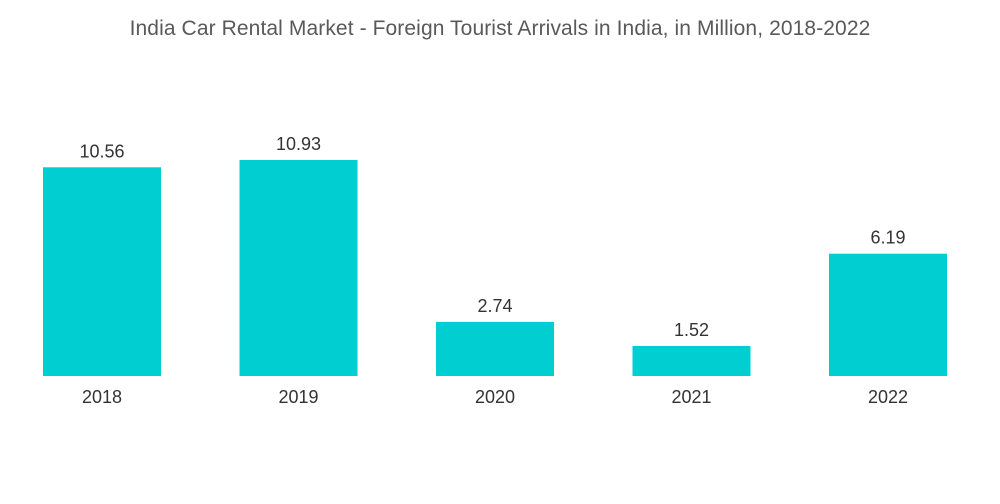 The image size is (1000, 504). What do you see at coordinates (887, 238) in the screenshot?
I see `value-label-2022: 6.19` at bounding box center [887, 238].